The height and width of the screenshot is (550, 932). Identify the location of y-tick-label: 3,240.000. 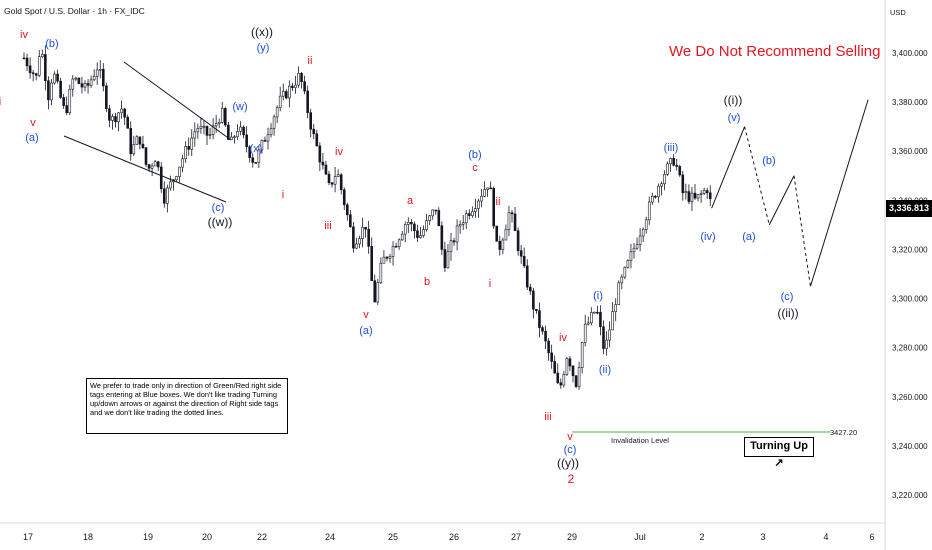
(910, 446).